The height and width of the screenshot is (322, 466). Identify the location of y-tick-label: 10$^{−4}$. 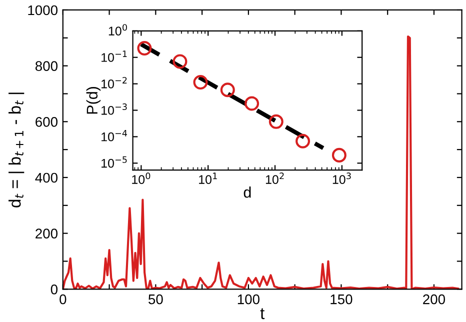
(115, 136).